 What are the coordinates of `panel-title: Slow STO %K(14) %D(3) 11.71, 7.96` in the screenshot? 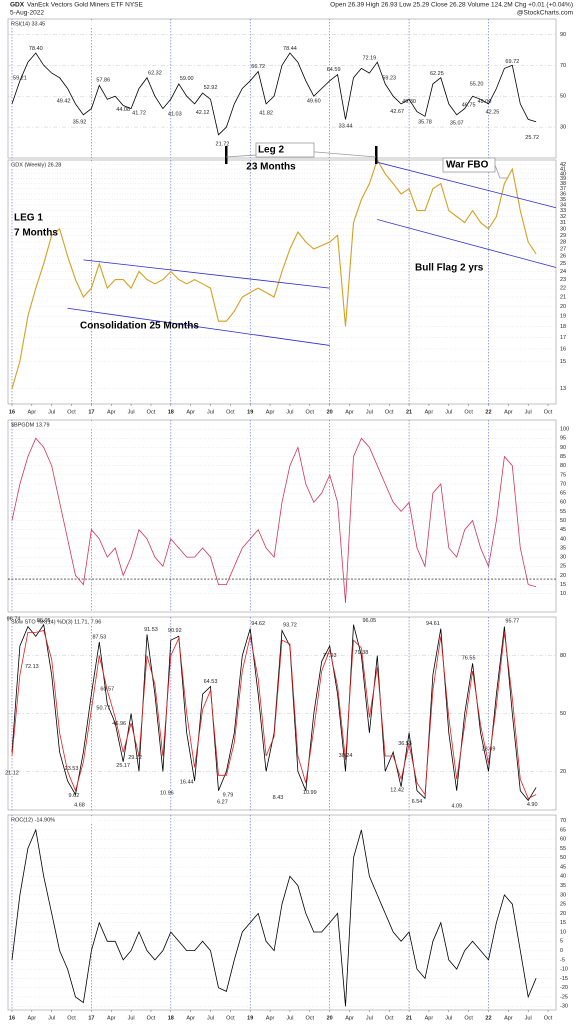 It's located at (56, 622).